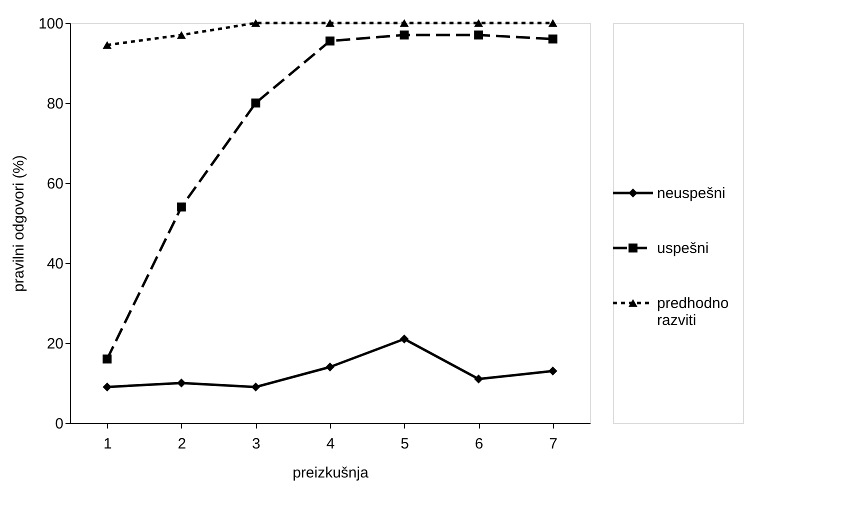  Describe the element at coordinates (182, 444) in the screenshot. I see `x-tick-label: 2` at that location.